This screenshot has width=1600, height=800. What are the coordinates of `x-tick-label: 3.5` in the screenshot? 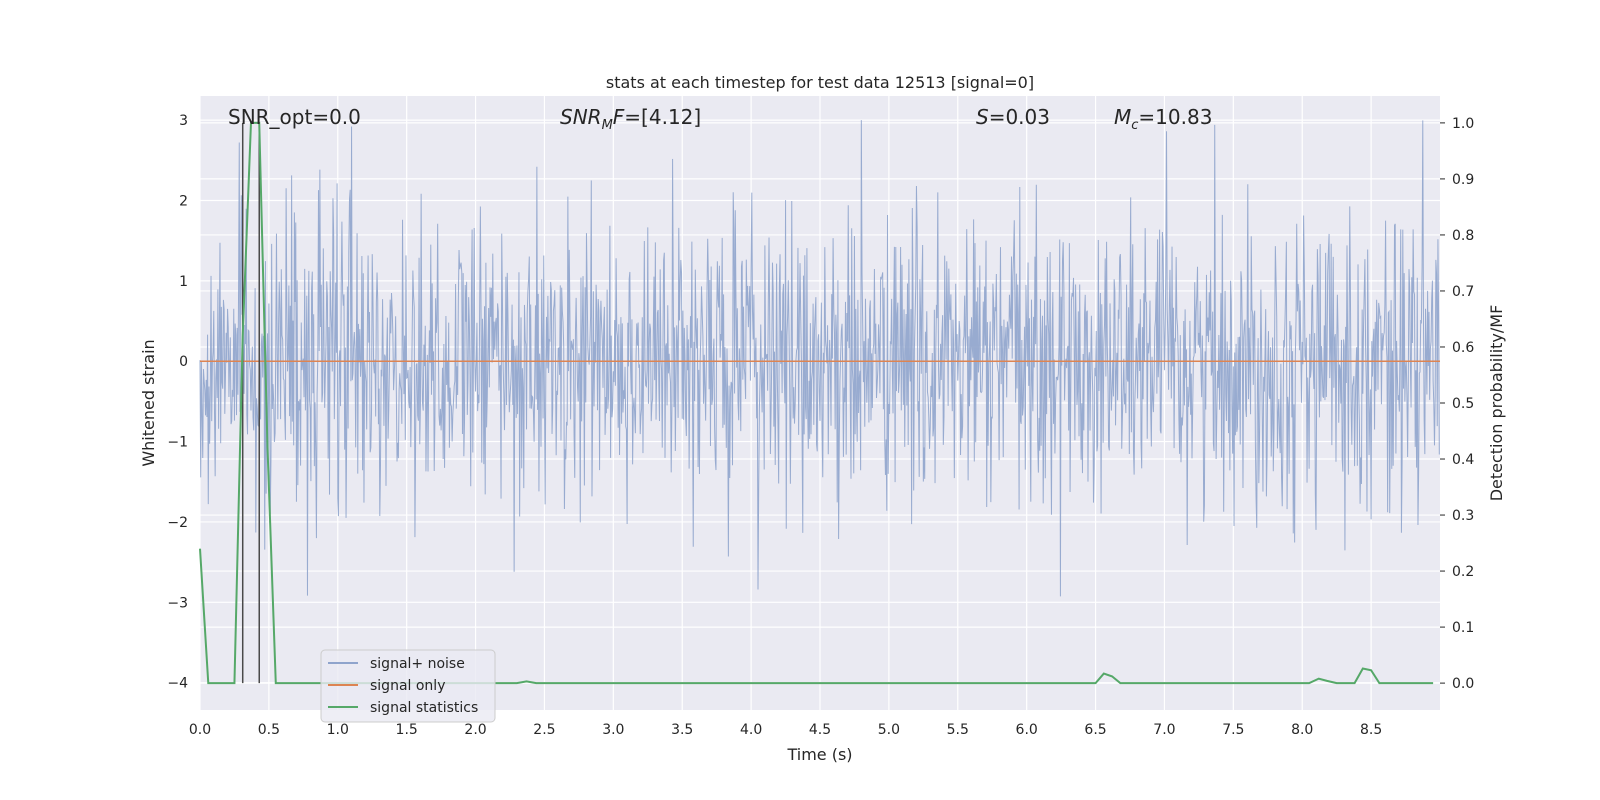 It's located at (682, 730).